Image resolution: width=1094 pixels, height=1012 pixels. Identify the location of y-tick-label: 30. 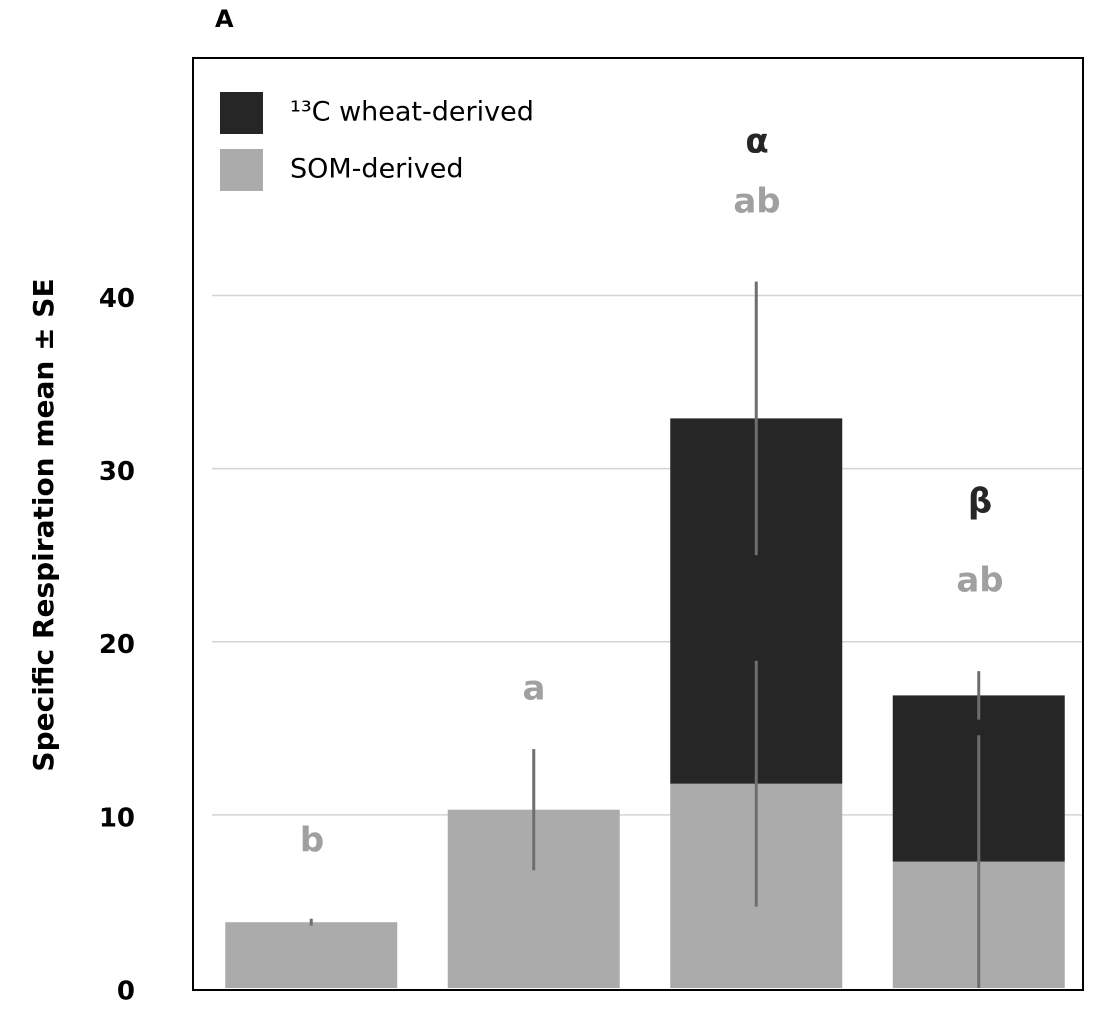
(117, 472).